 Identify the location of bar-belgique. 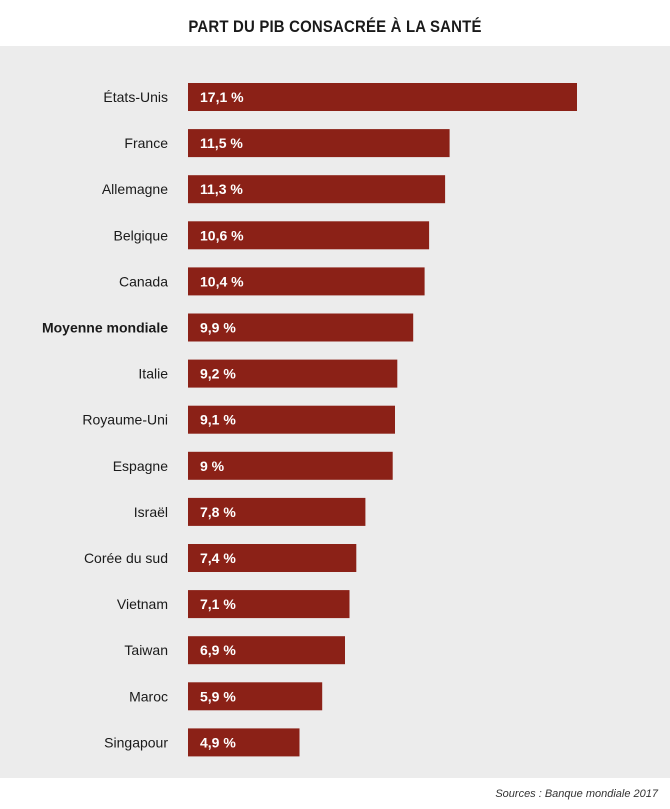
(309, 235).